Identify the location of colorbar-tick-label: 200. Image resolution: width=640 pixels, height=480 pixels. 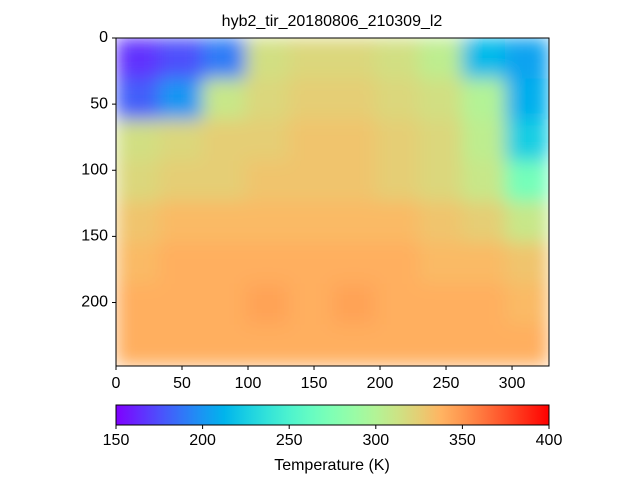
(202, 440).